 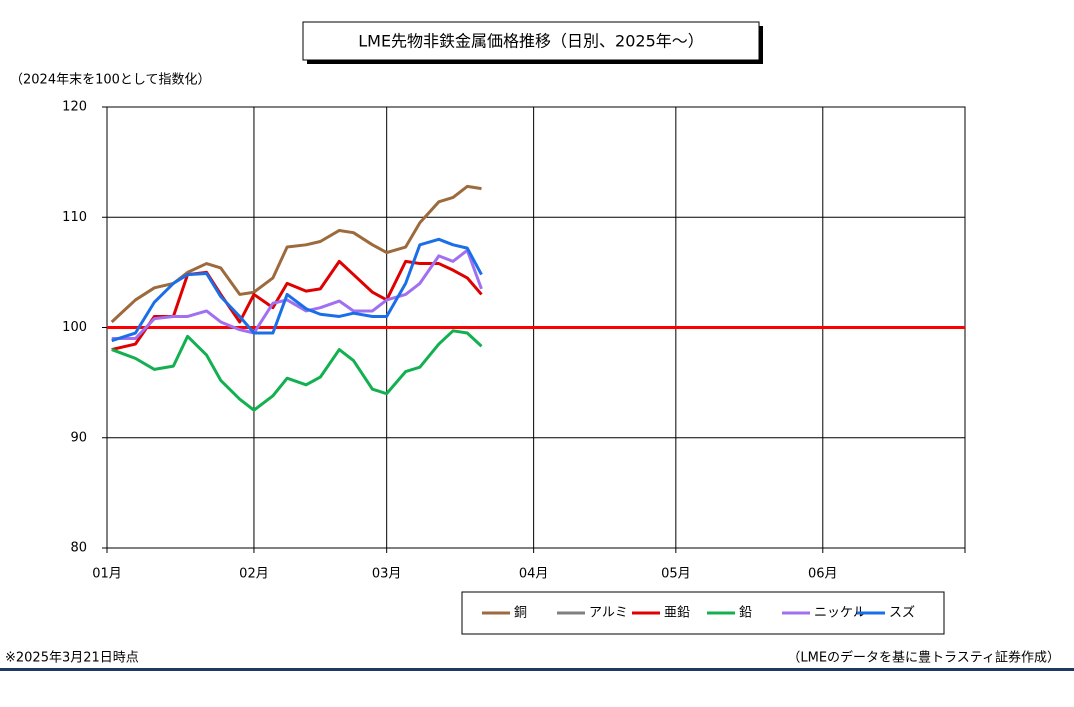 What do you see at coordinates (823, 574) in the screenshot?
I see `x-tick-label: 06月` at bounding box center [823, 574].